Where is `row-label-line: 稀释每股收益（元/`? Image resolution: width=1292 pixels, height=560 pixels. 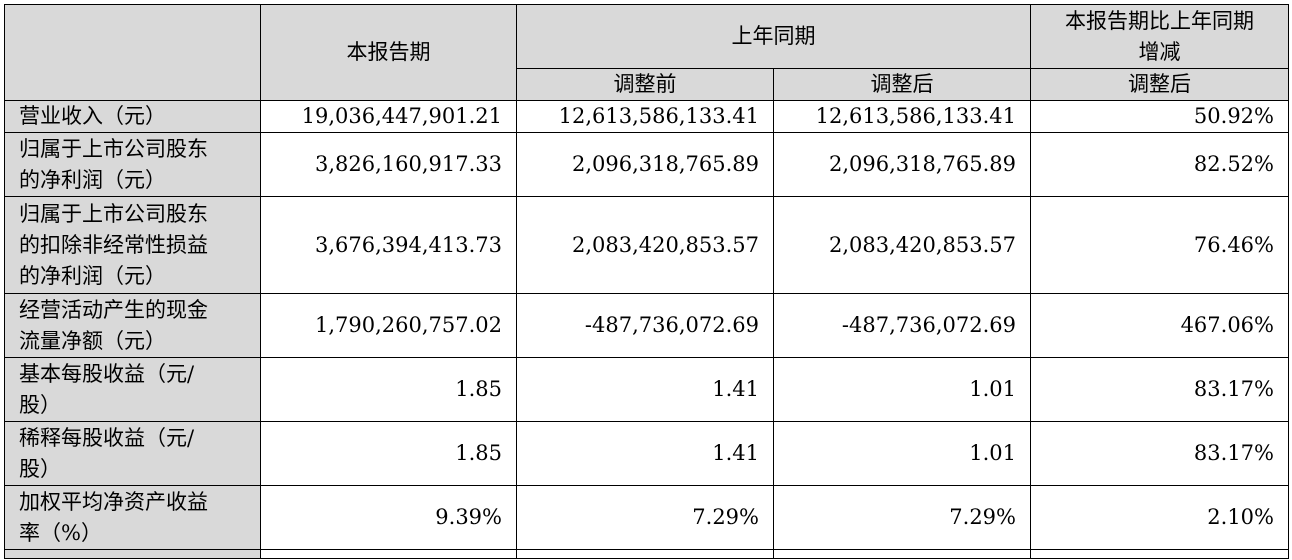 row-label-line: 稀释每股收益（元/ is located at coordinates (107, 437).